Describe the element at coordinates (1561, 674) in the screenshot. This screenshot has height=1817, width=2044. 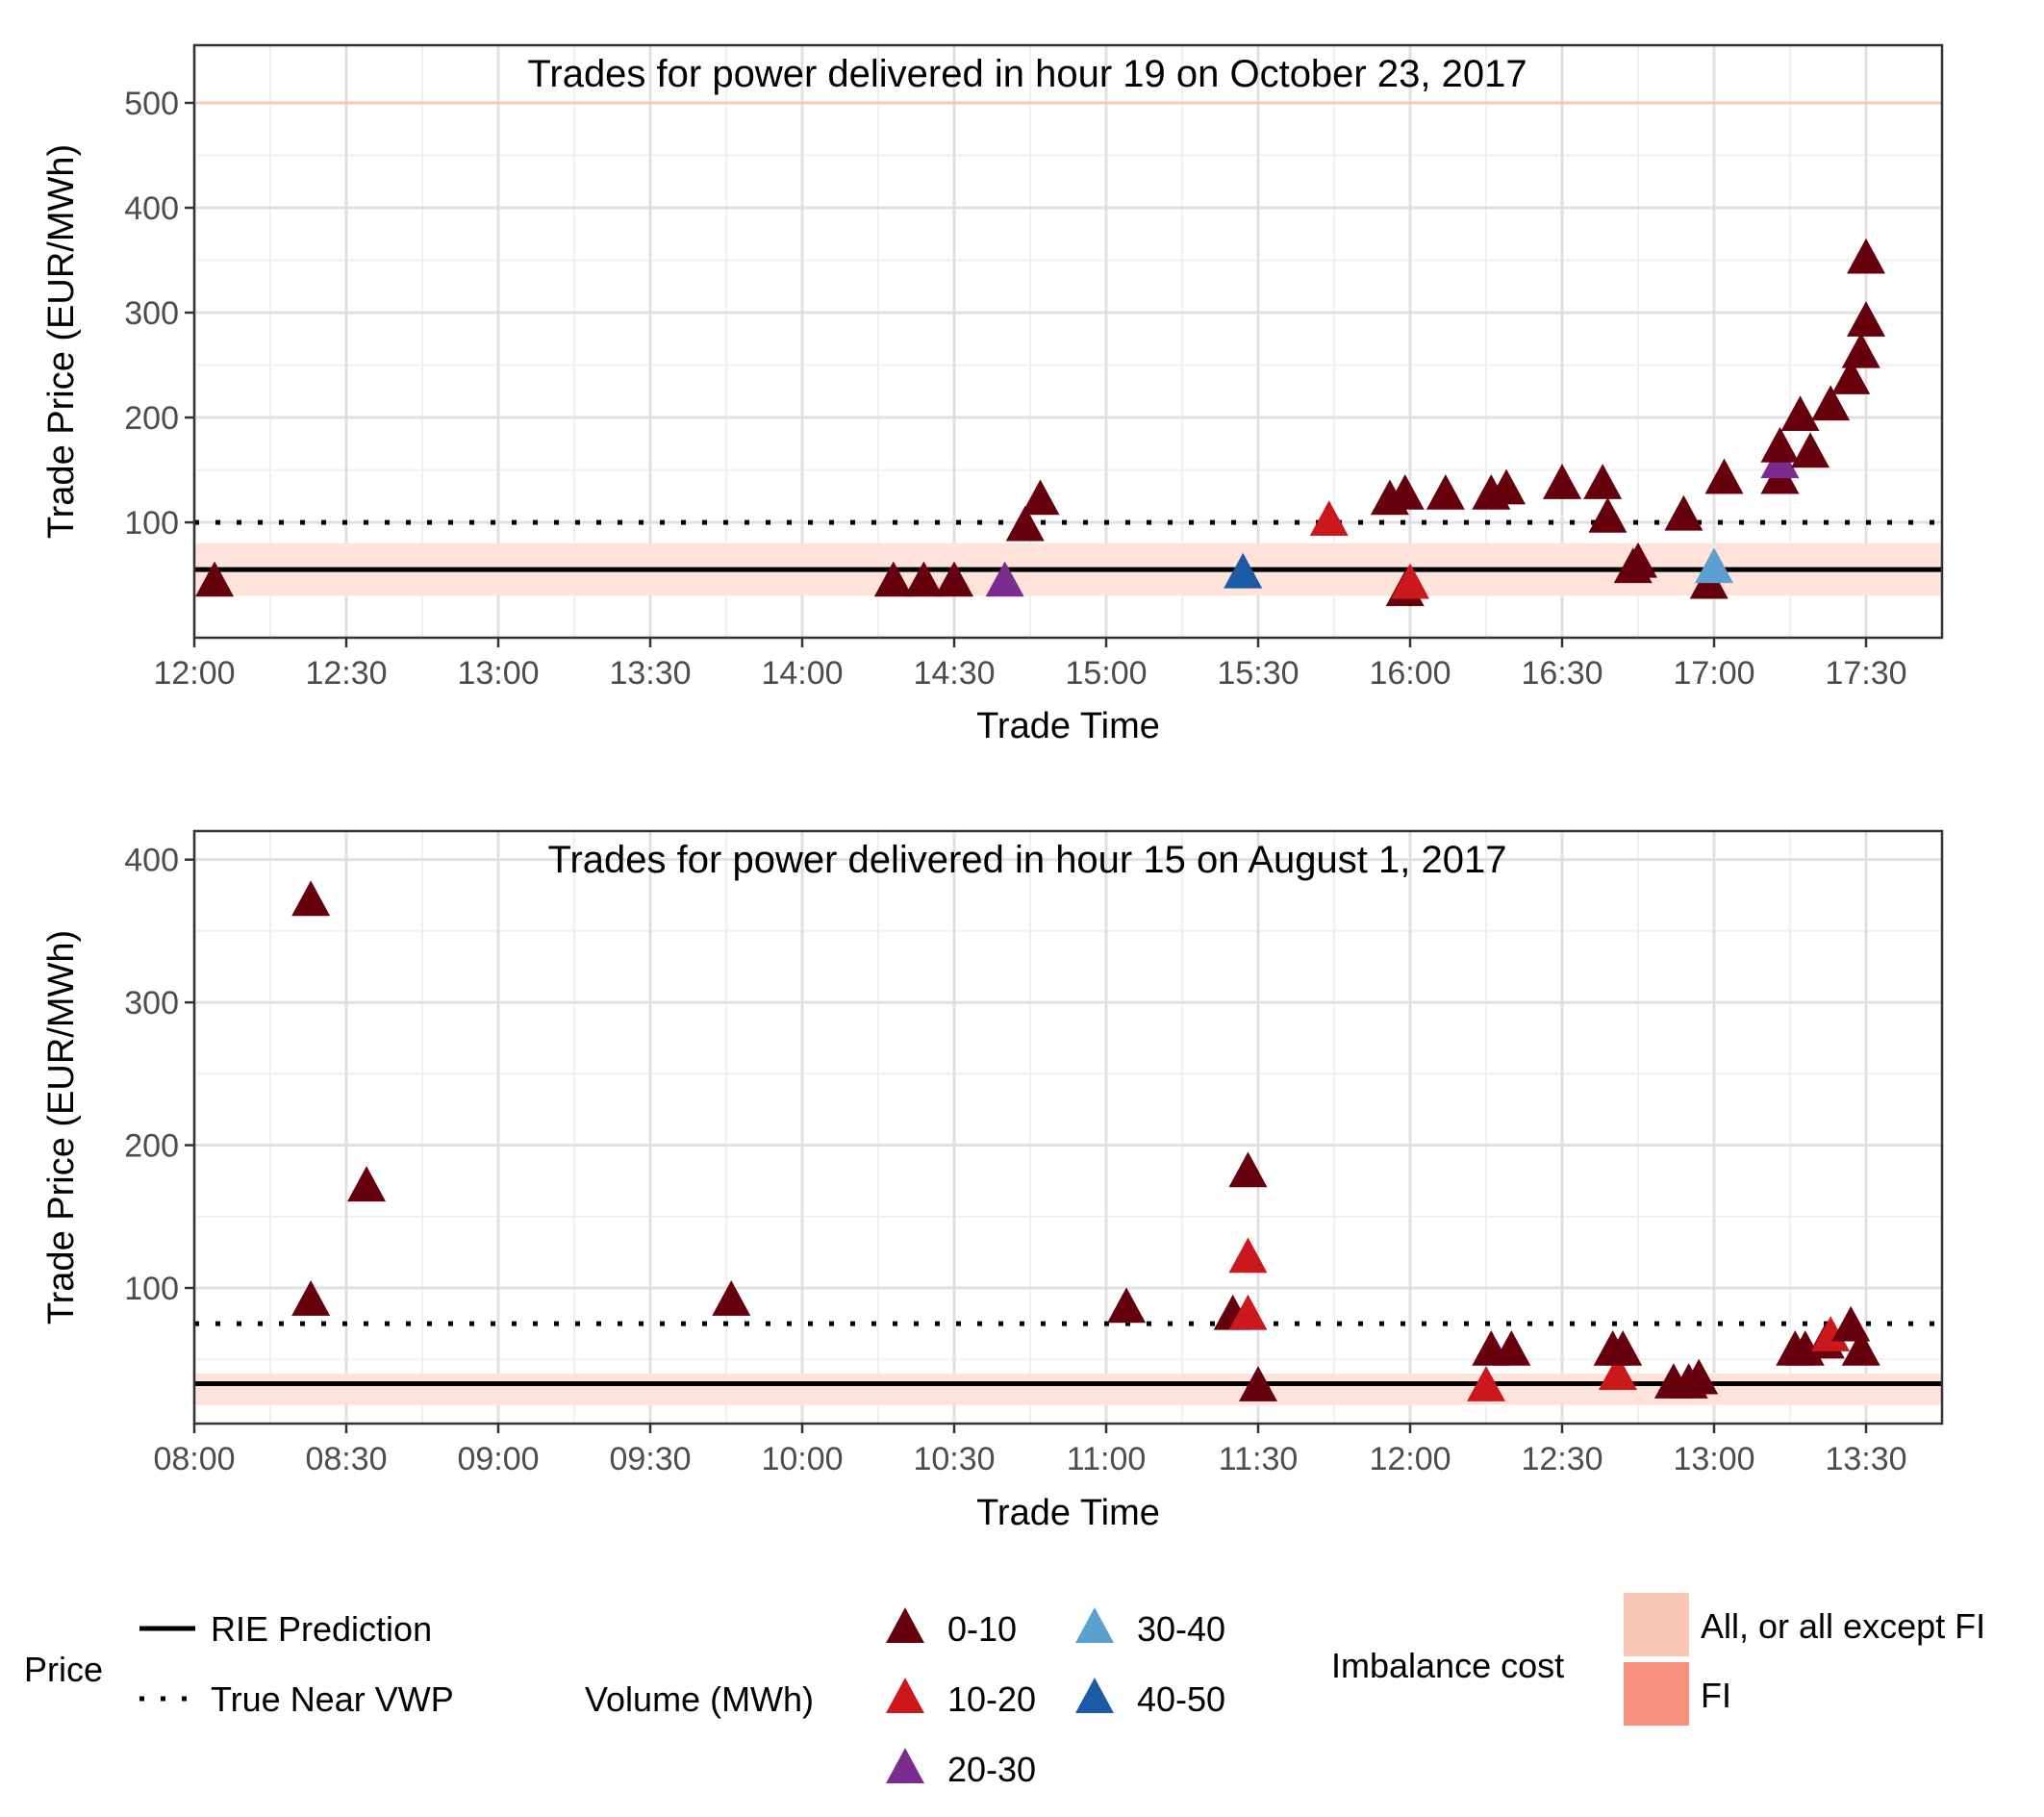
I see `x-tick-label: 16:30` at that location.